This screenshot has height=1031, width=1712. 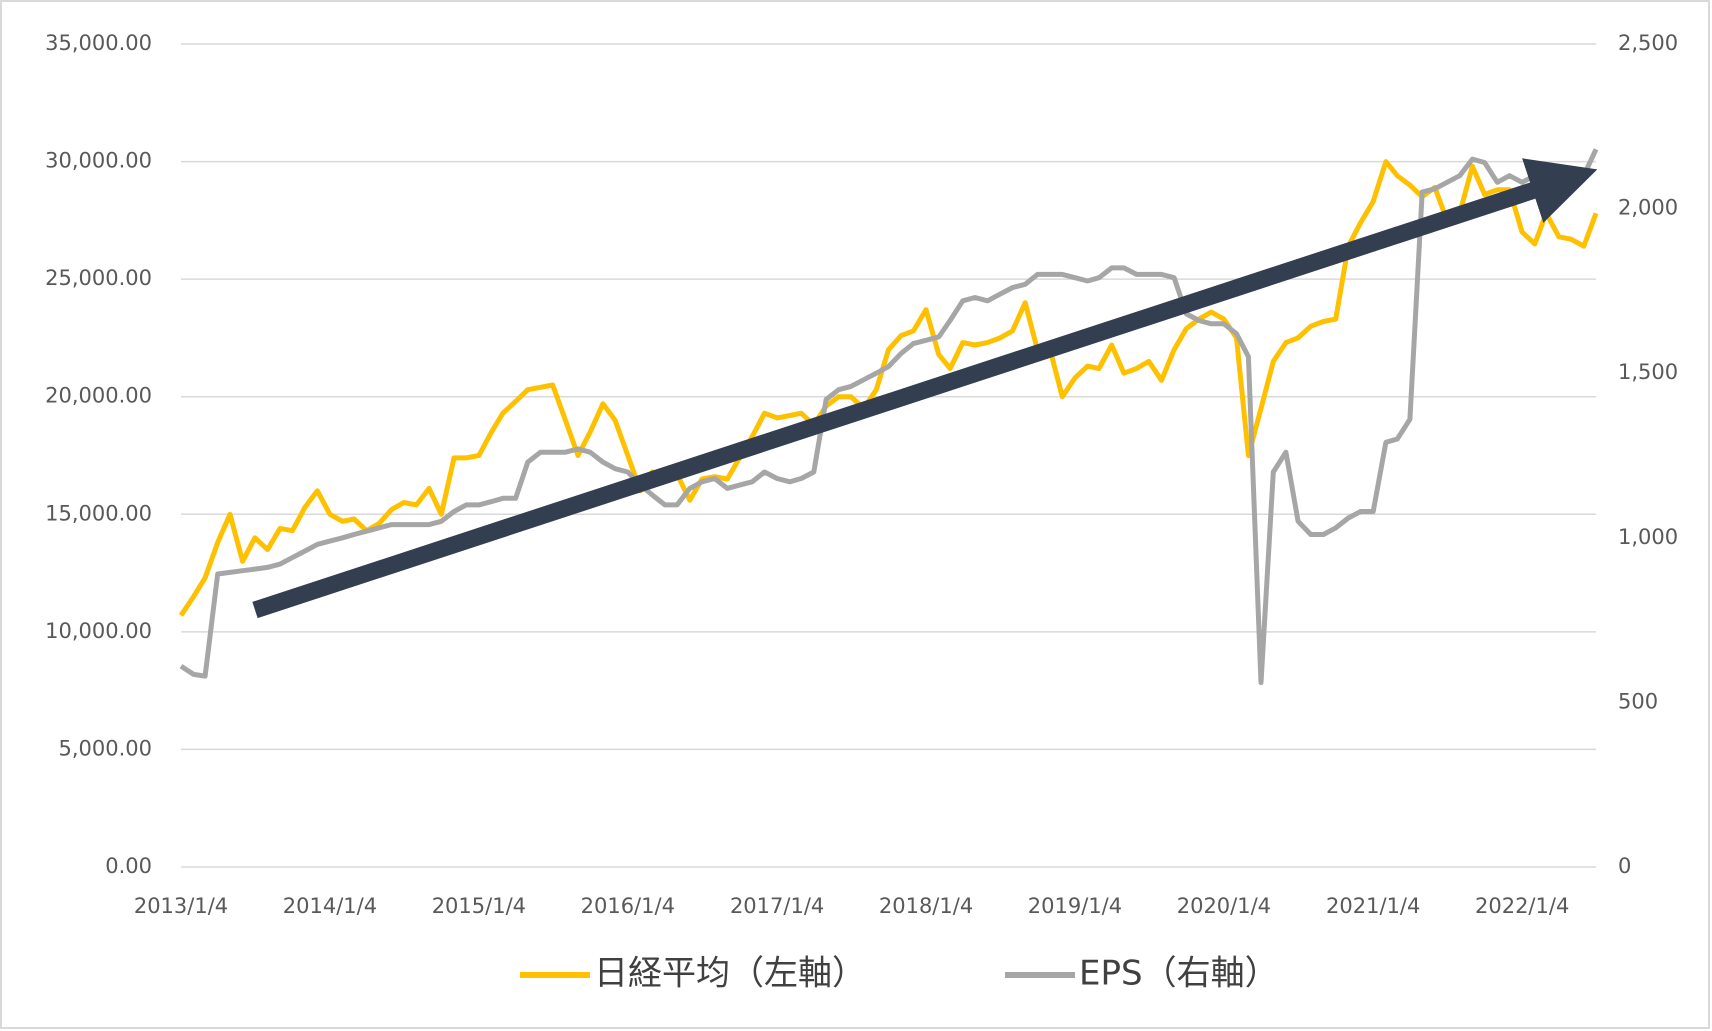 I want to click on y-tick-label: 25,000.00, so click(x=98, y=278).